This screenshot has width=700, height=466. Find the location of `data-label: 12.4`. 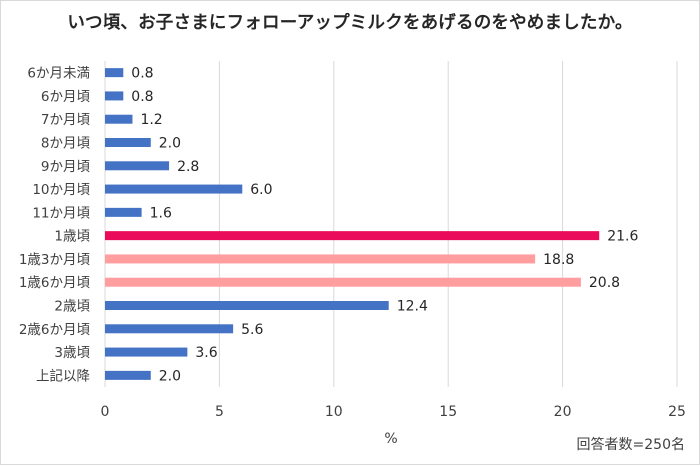

data-label: 12.4 is located at coordinates (412, 307).